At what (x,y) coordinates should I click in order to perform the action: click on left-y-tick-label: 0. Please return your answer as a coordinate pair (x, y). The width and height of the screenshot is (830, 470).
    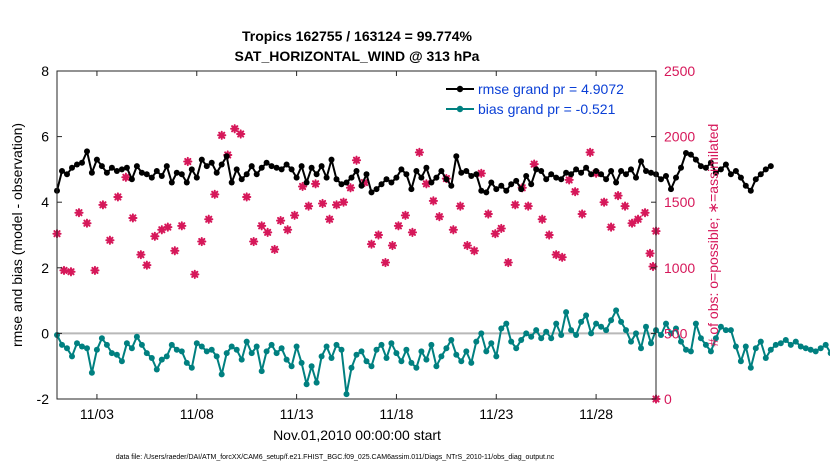
    Looking at the image, I should click on (45, 333).